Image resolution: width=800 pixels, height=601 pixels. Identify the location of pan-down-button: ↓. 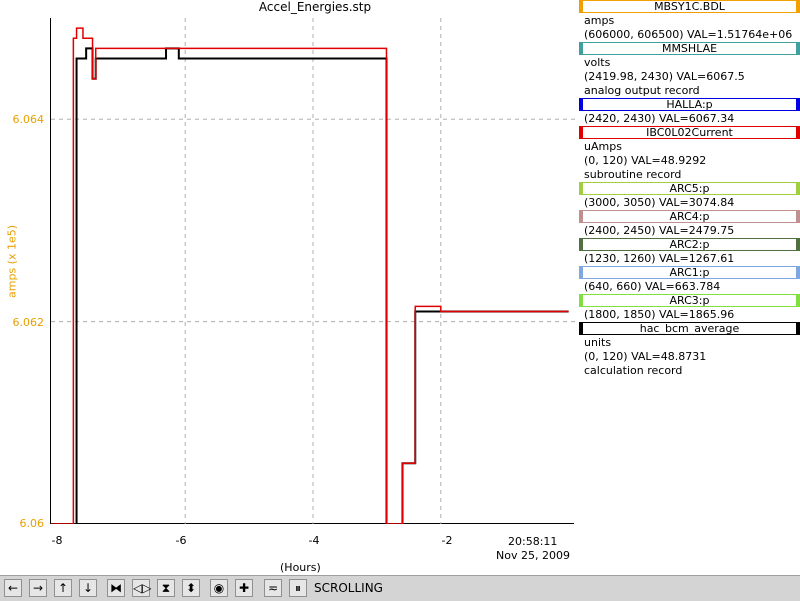
(88, 588).